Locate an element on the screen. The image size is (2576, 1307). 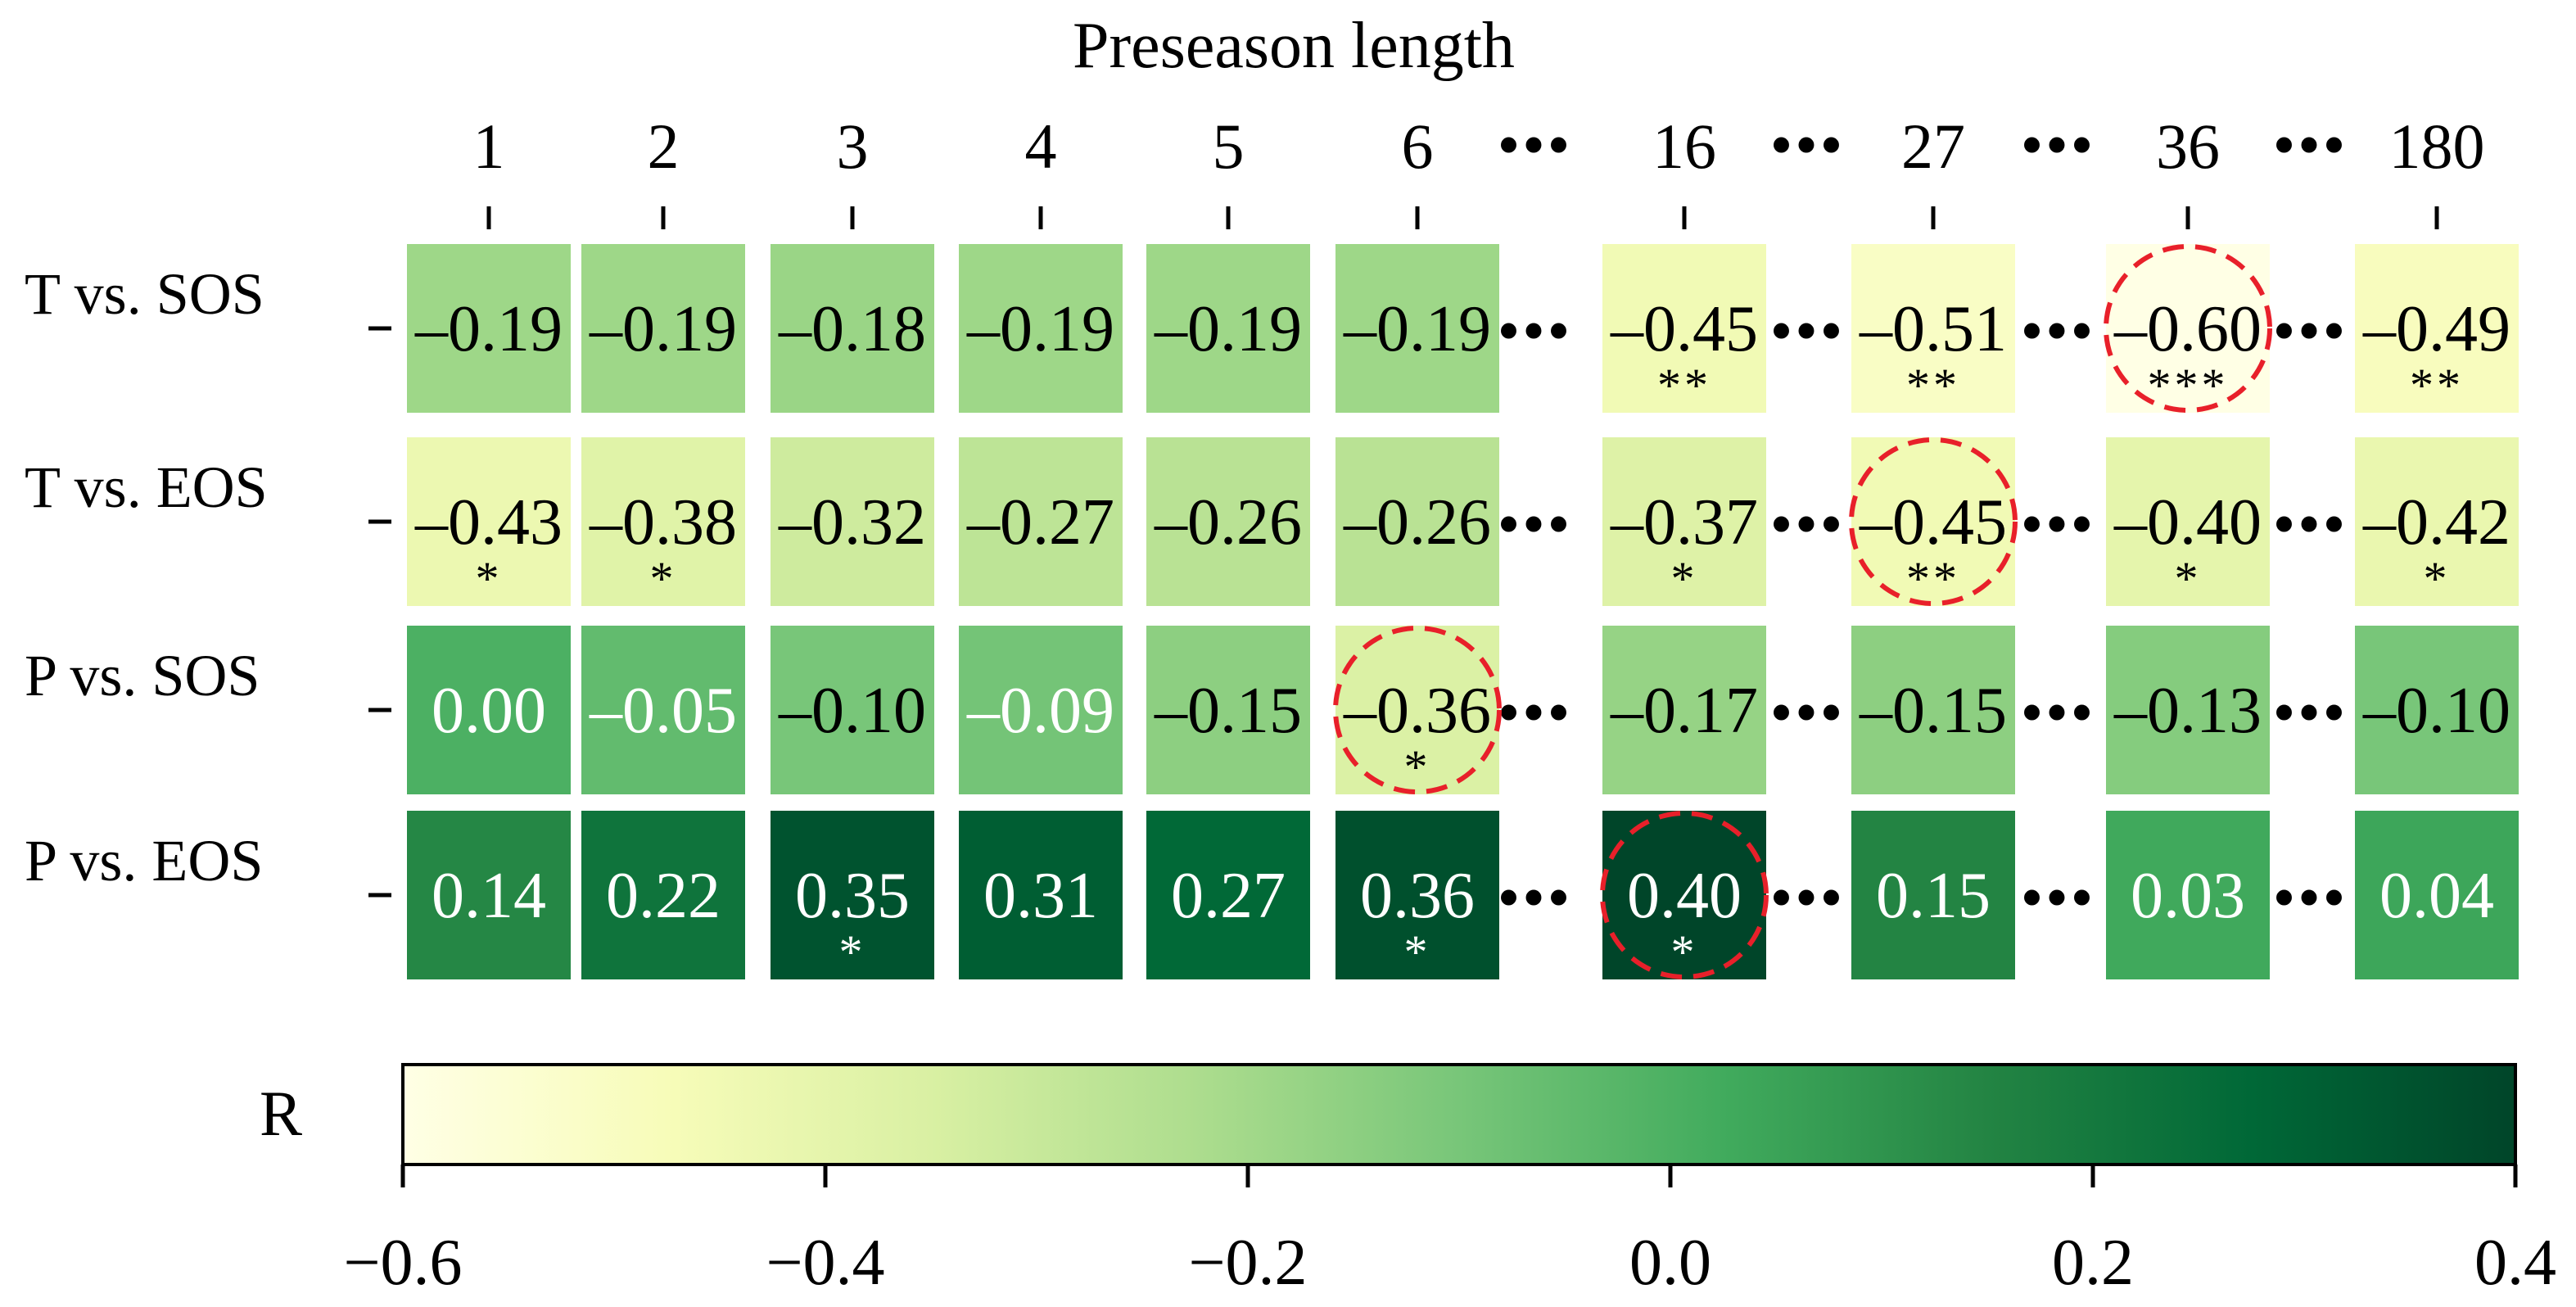
heatmap-cell: 0.15 is located at coordinates (1933, 895).